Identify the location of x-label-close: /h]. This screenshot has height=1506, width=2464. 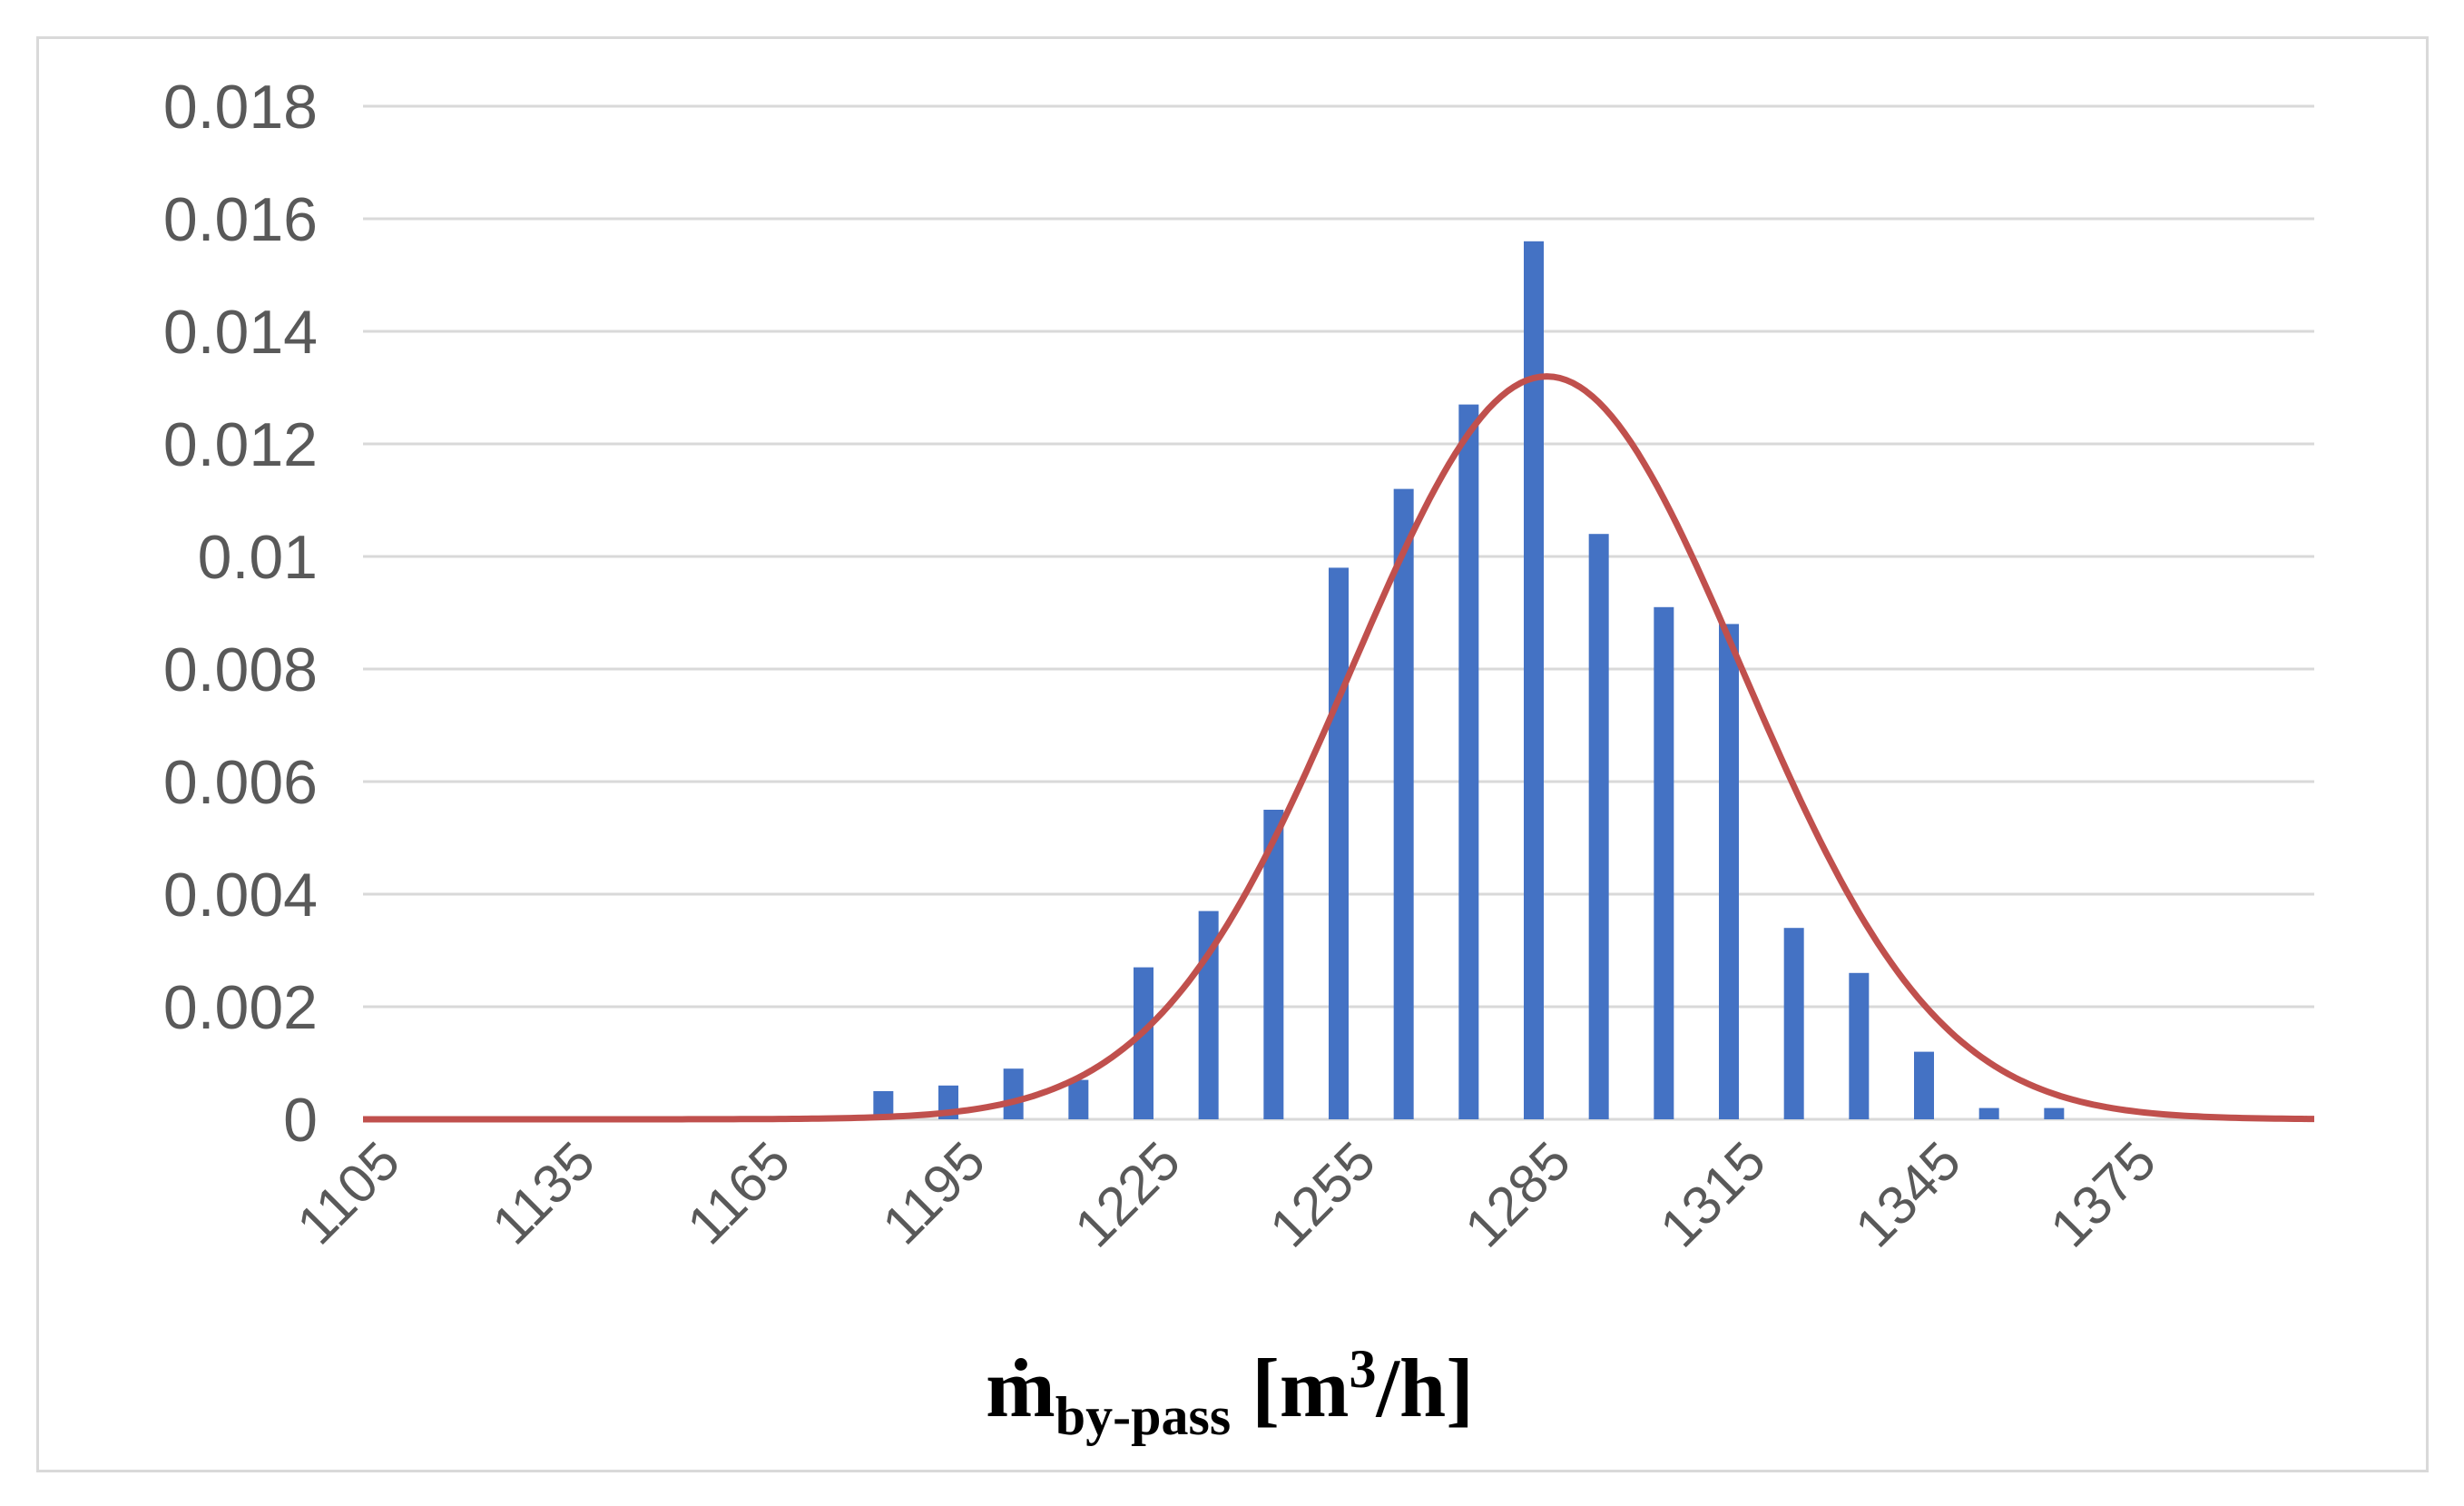
(1424, 1388).